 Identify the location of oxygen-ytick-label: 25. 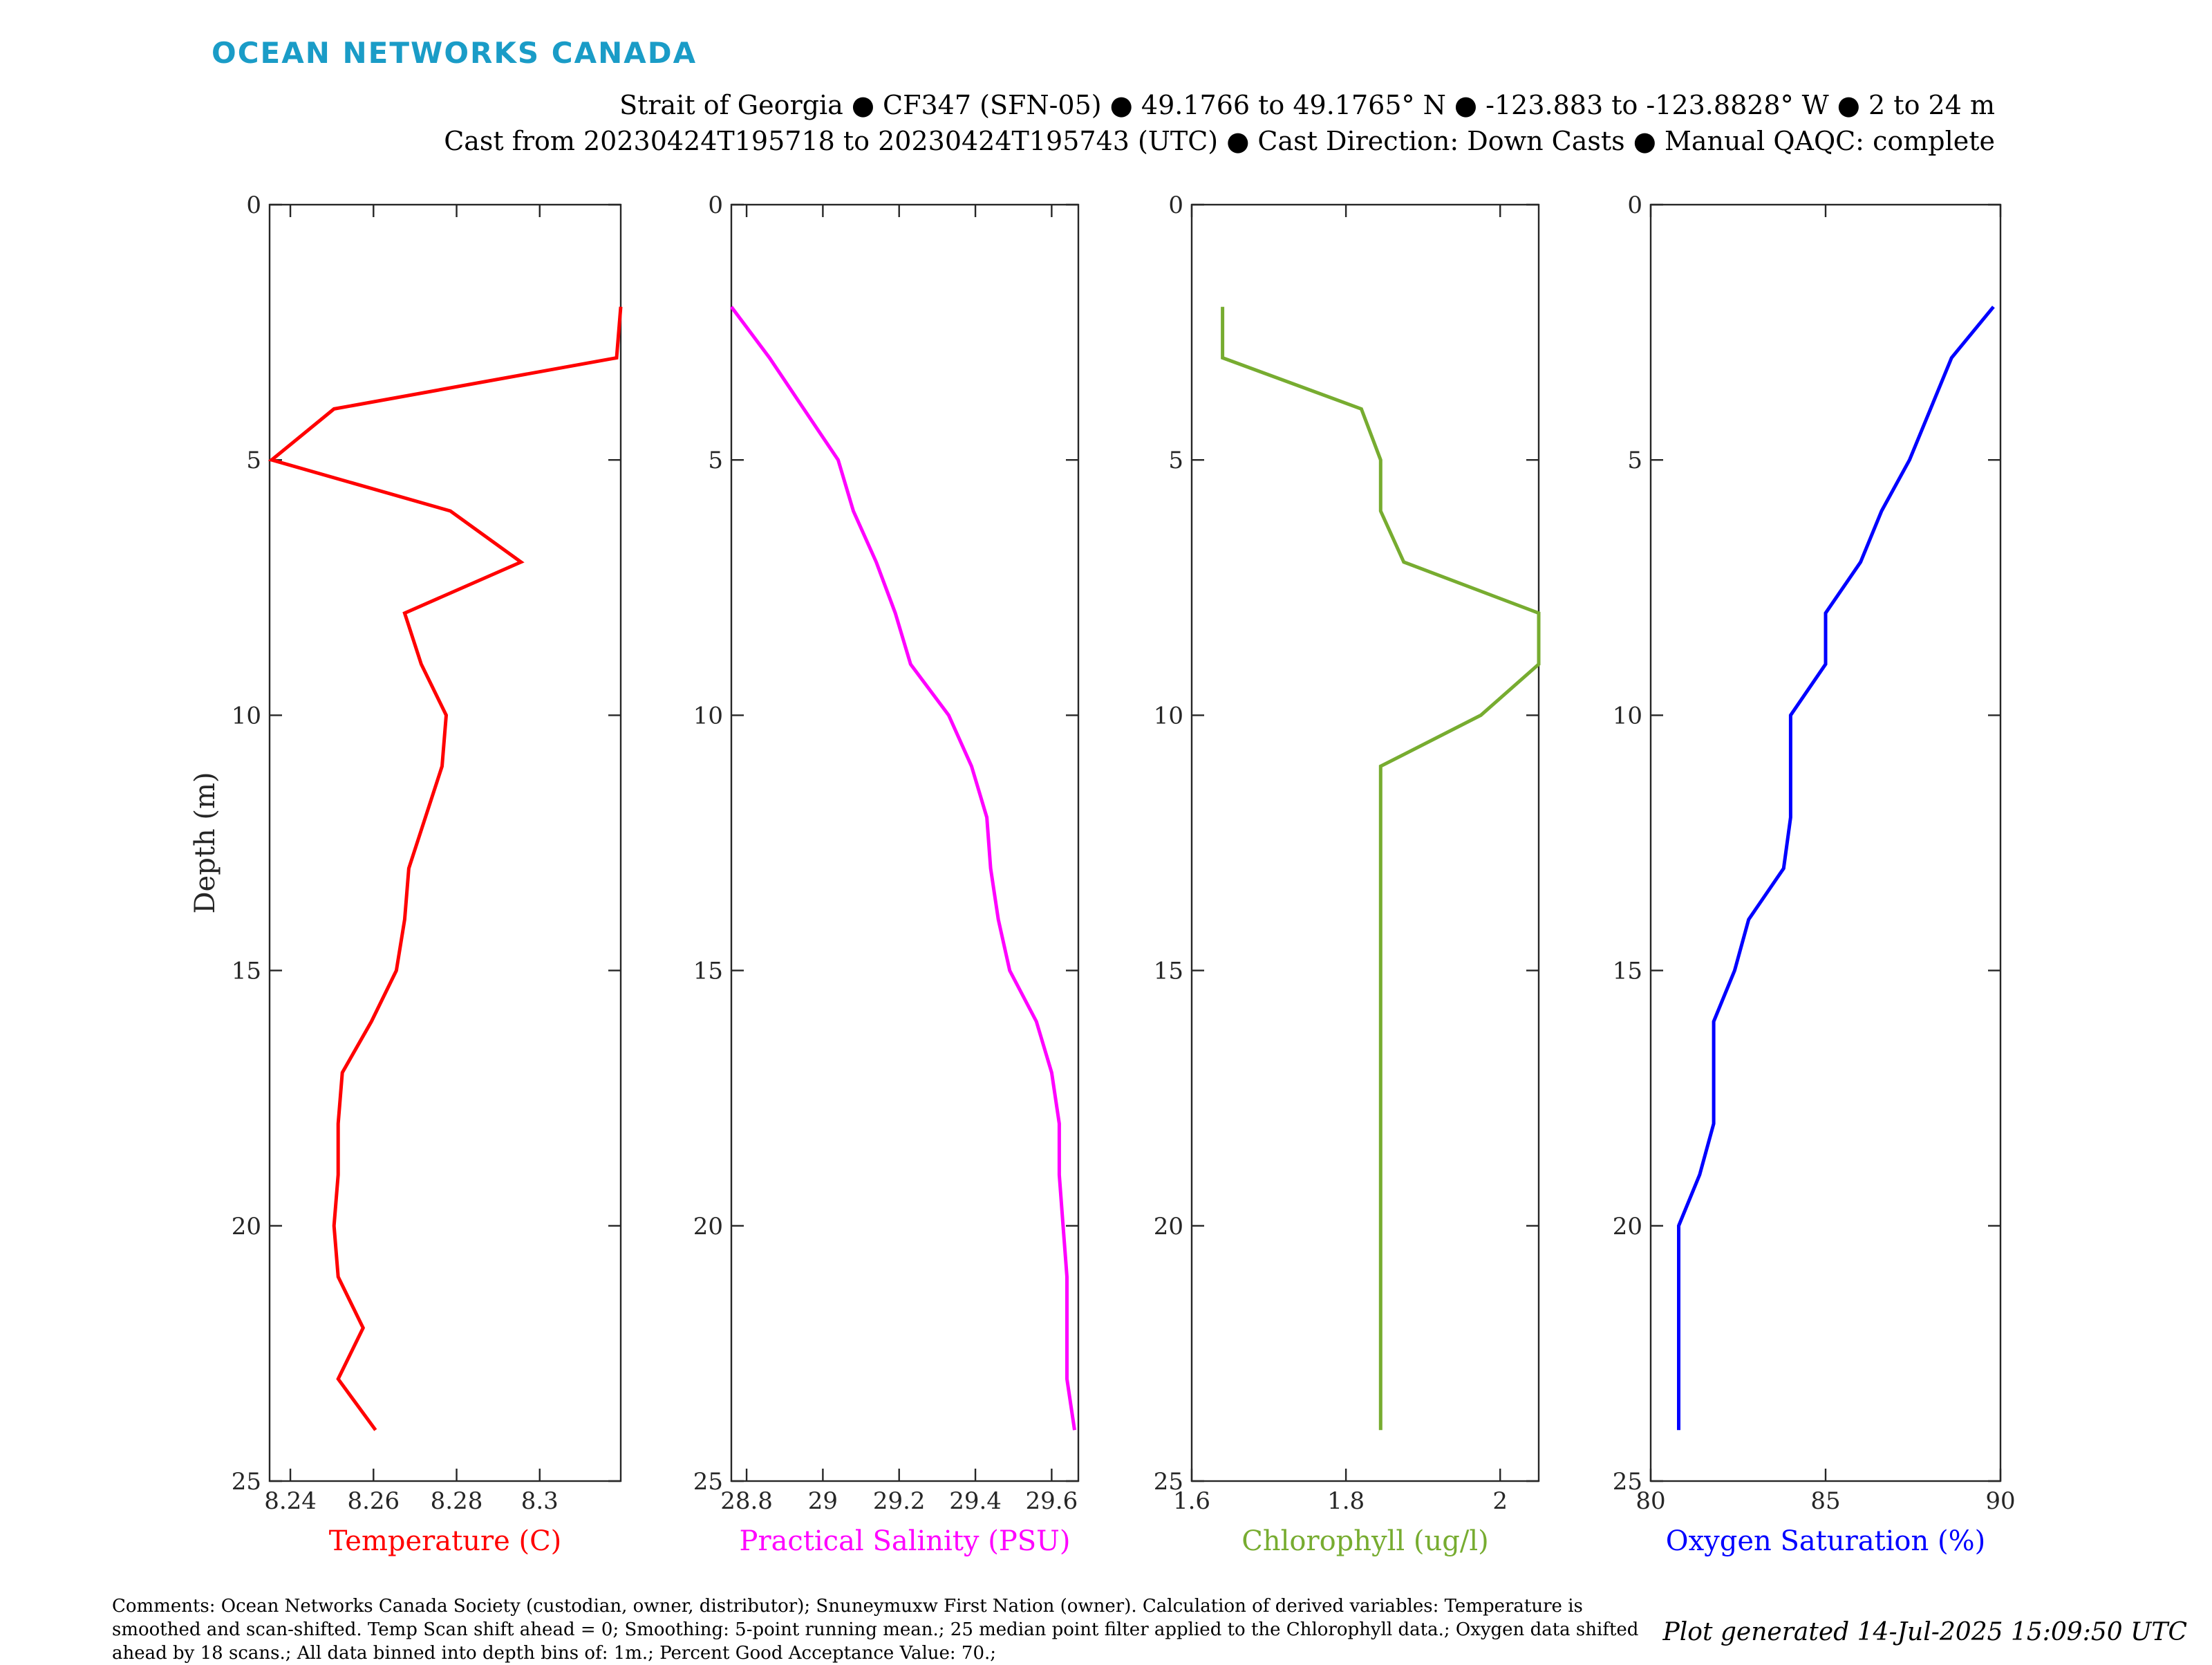
(1628, 1482).